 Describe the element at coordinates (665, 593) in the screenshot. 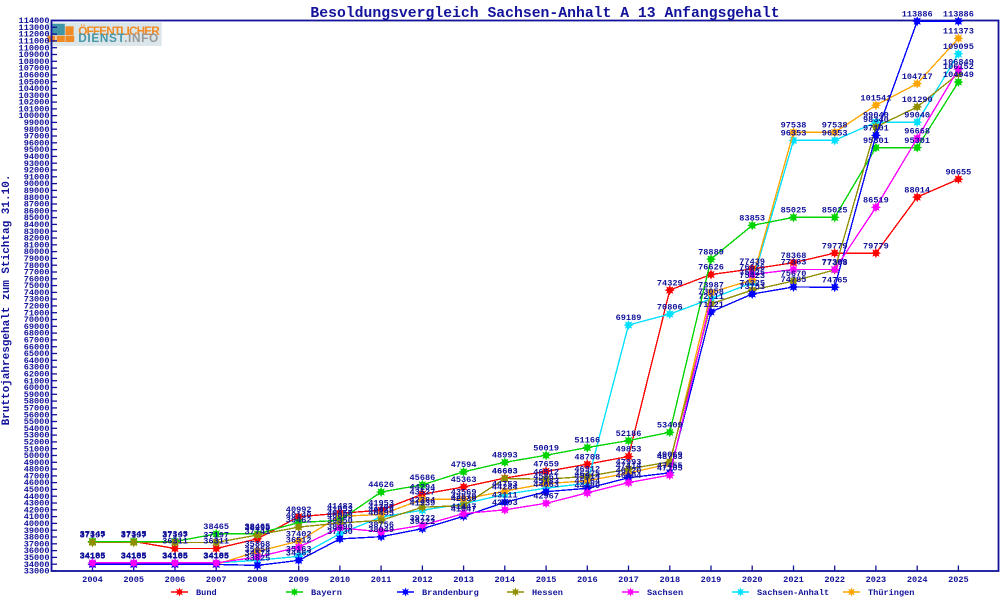

I see `svg-text: Sachsen` at that location.